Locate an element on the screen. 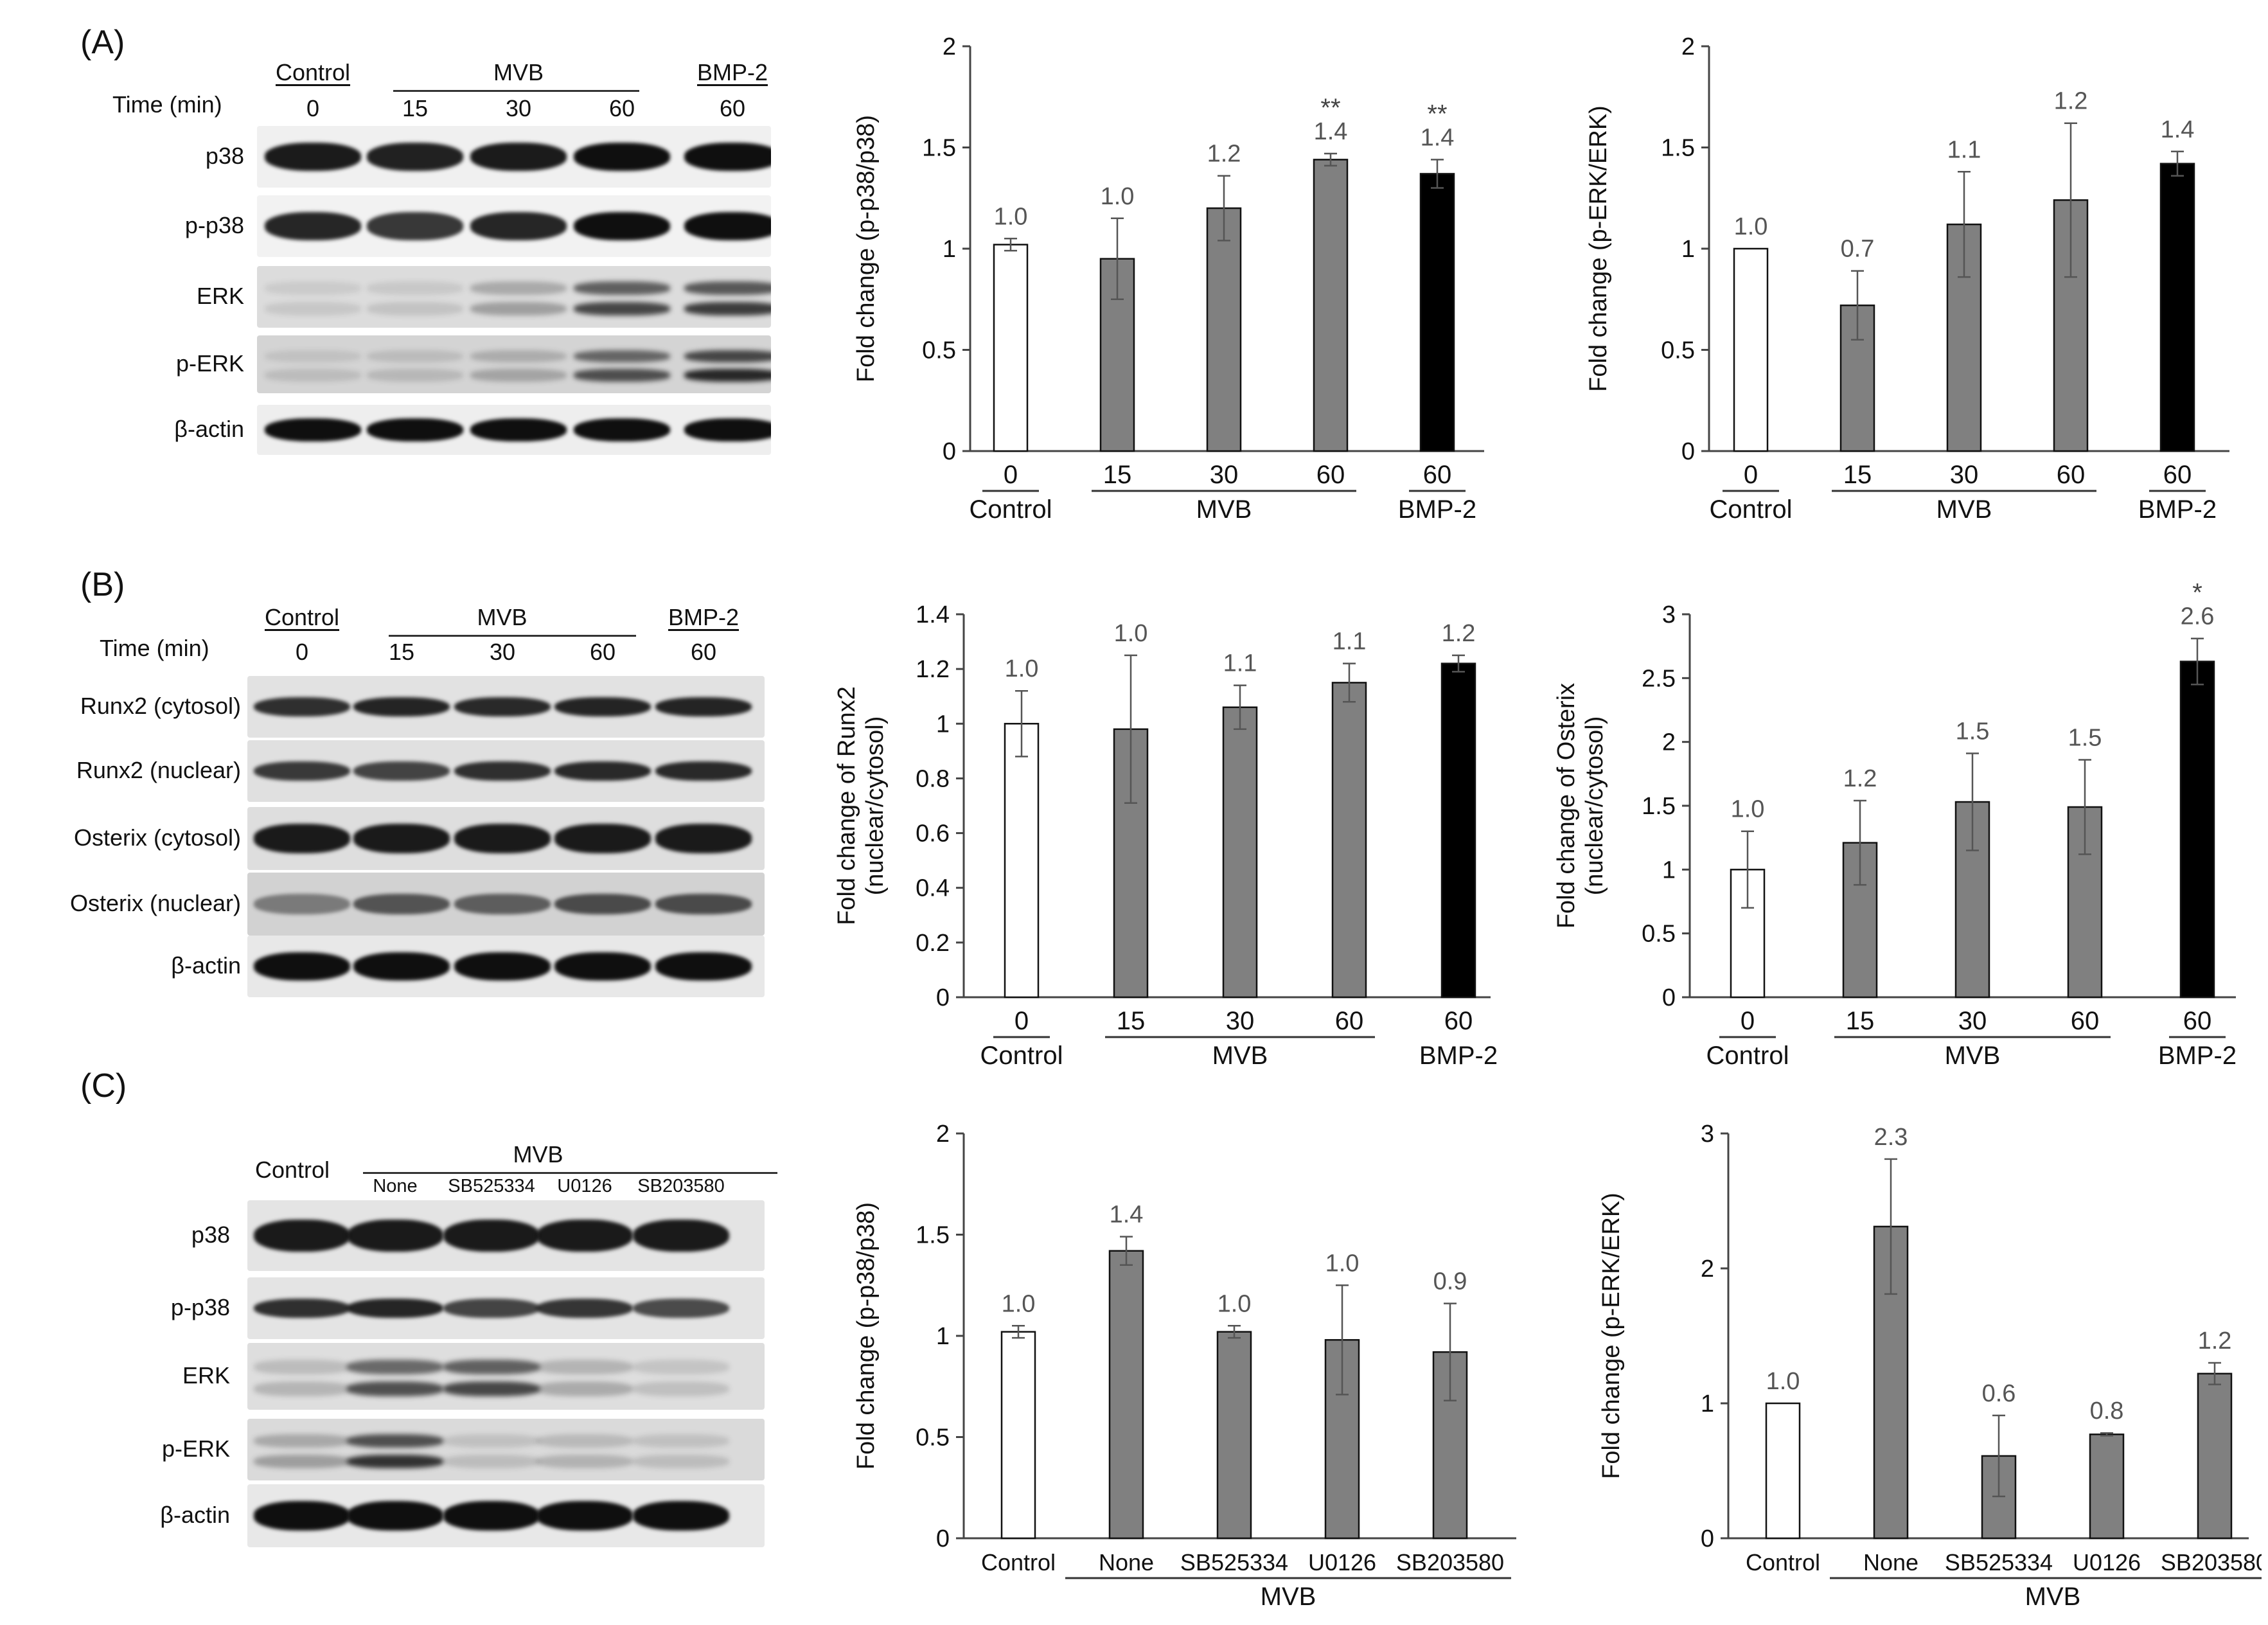 The height and width of the screenshot is (1625, 2268). panel-letter-c: (C) is located at coordinates (103, 1086).